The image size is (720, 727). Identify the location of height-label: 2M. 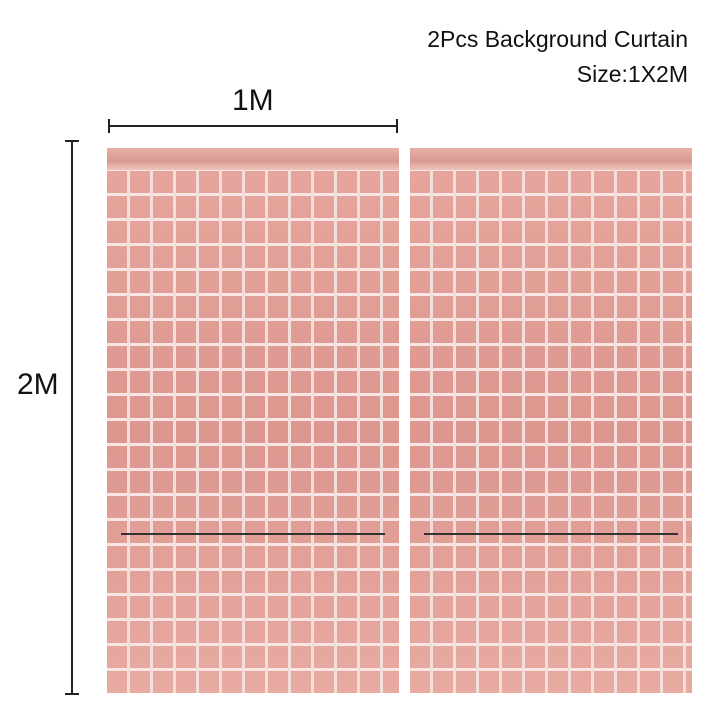
(38, 384).